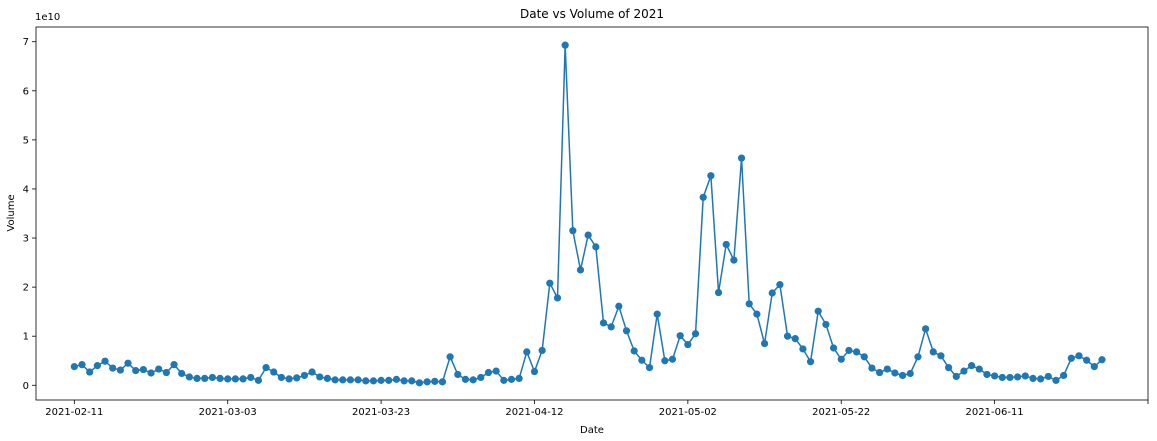 This screenshot has width=1157, height=441. What do you see at coordinates (26, 189) in the screenshot?
I see `y-tick-label: 4` at bounding box center [26, 189].